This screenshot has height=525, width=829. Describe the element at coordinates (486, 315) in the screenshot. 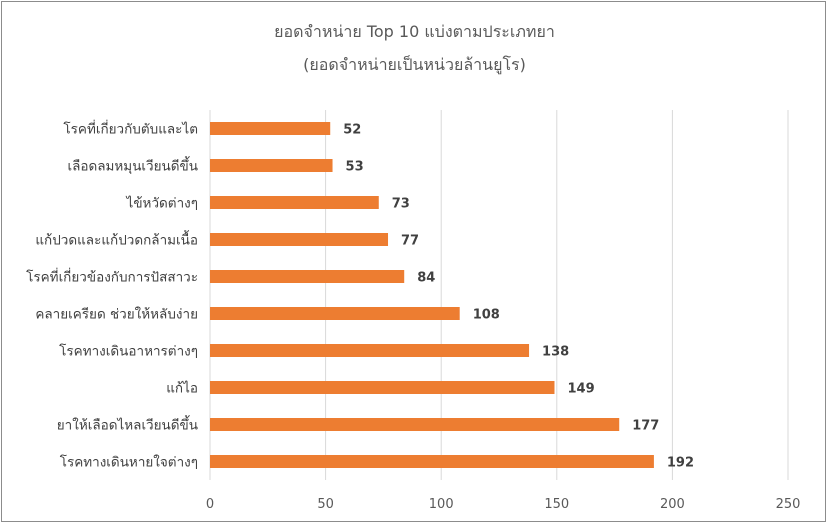

I see `data-label: 108` at that location.